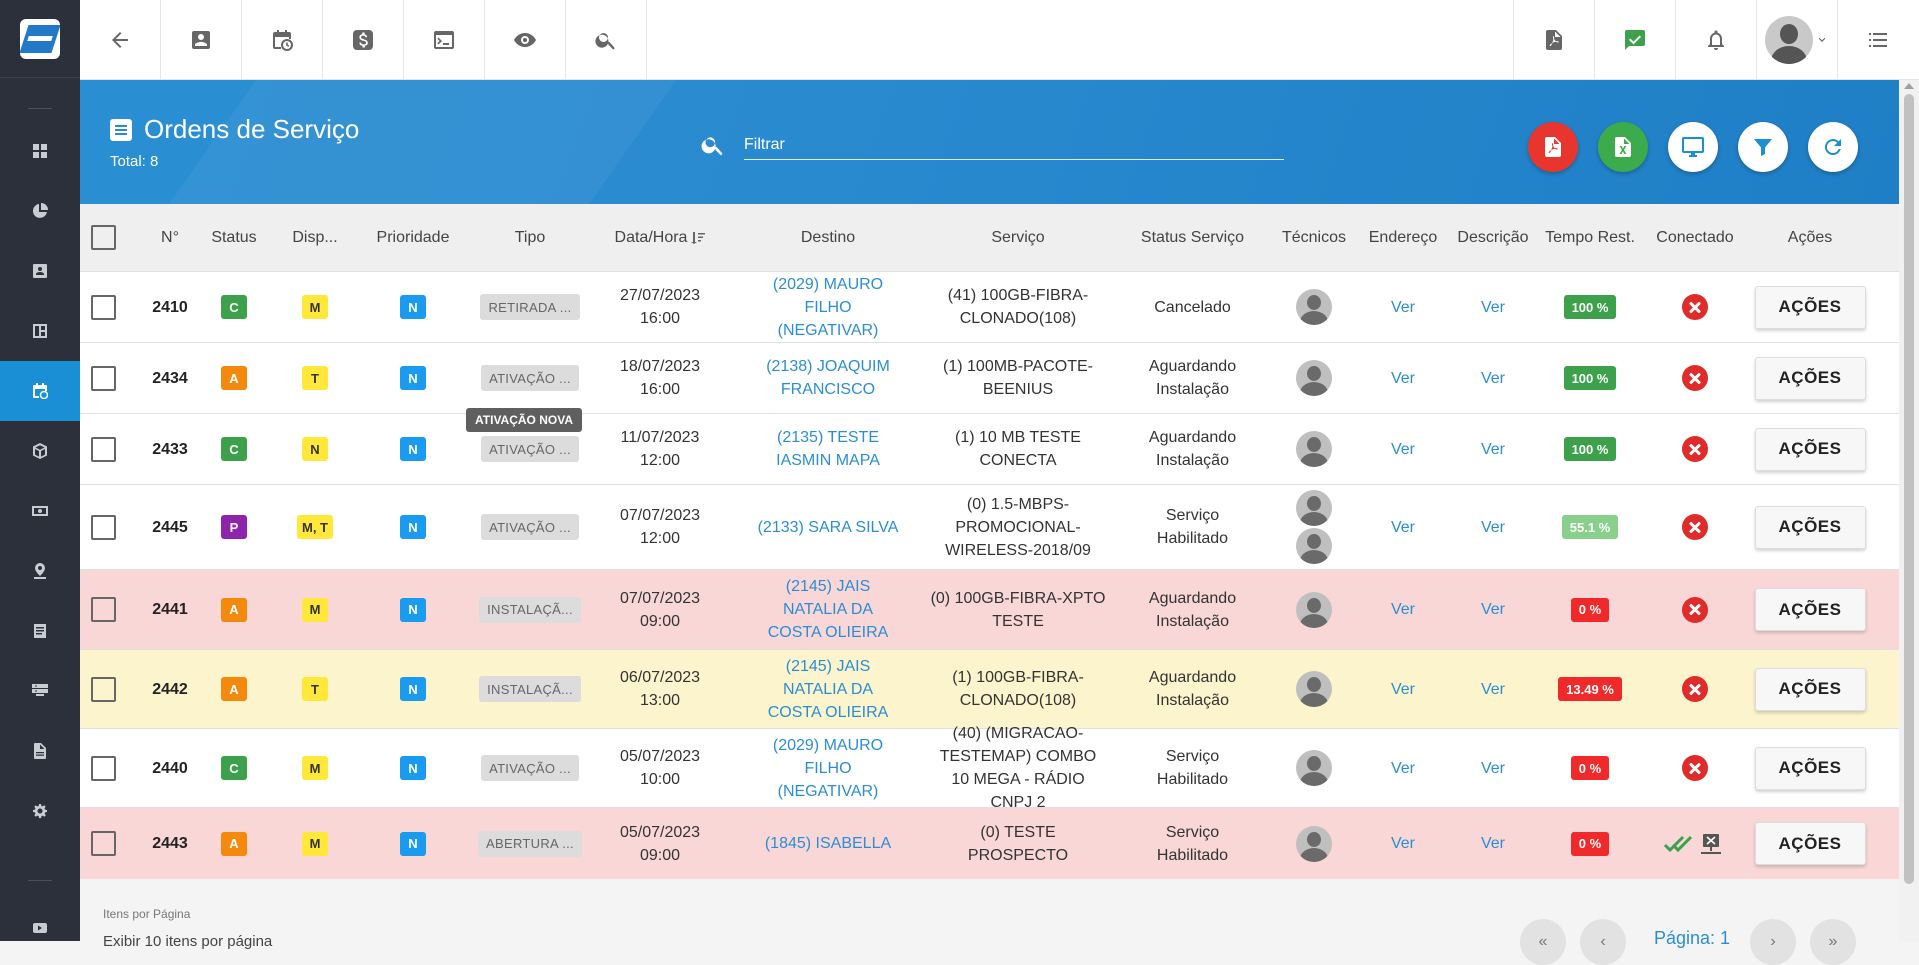 The width and height of the screenshot is (1919, 965). I want to click on schedule-button, so click(282, 39).